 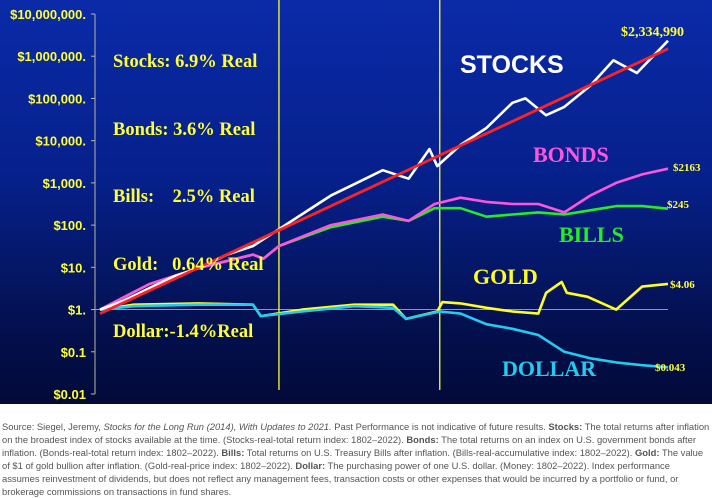 What do you see at coordinates (357, 403) in the screenshot?
I see `x-tick-label: 1901` at bounding box center [357, 403].